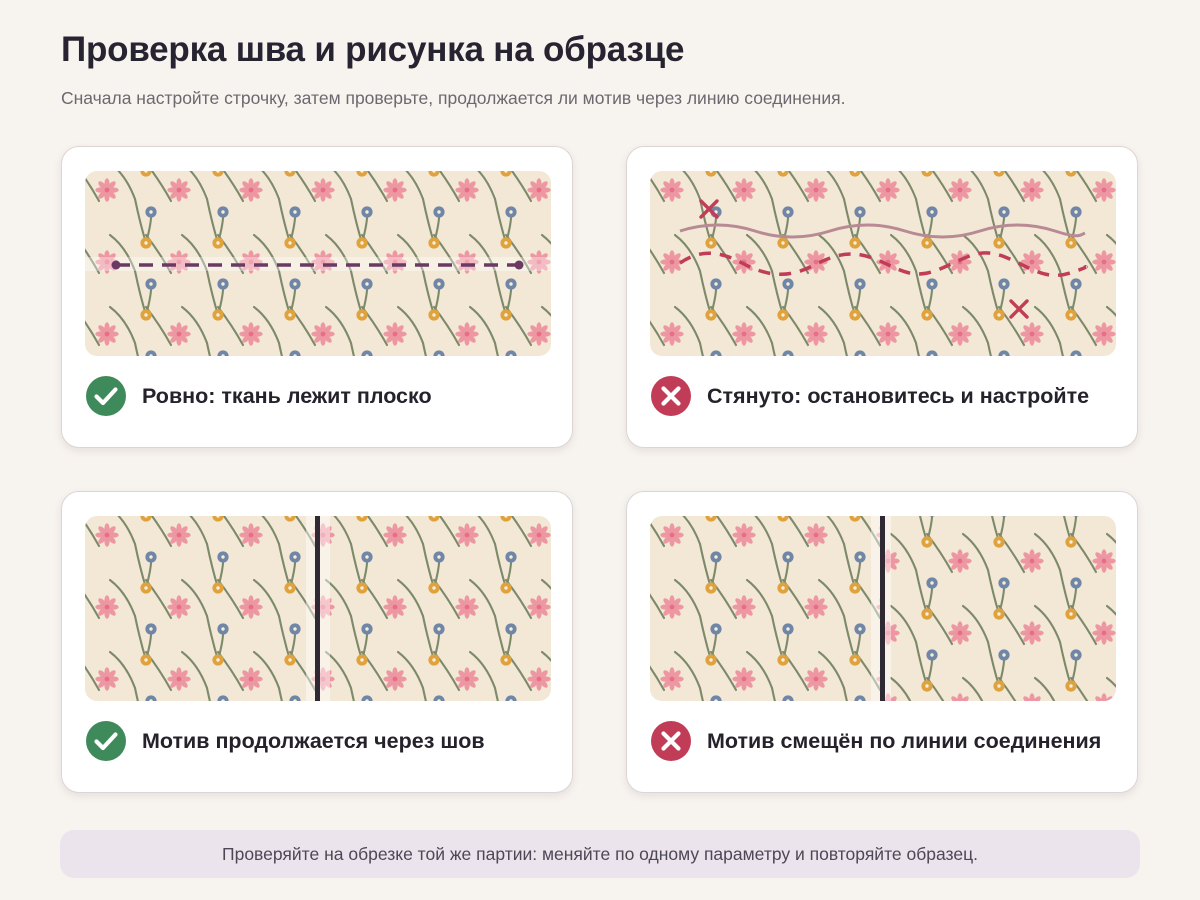 The image size is (1200, 900). What do you see at coordinates (883, 264) in the screenshot?
I see `wavy-stitch-line` at bounding box center [883, 264].